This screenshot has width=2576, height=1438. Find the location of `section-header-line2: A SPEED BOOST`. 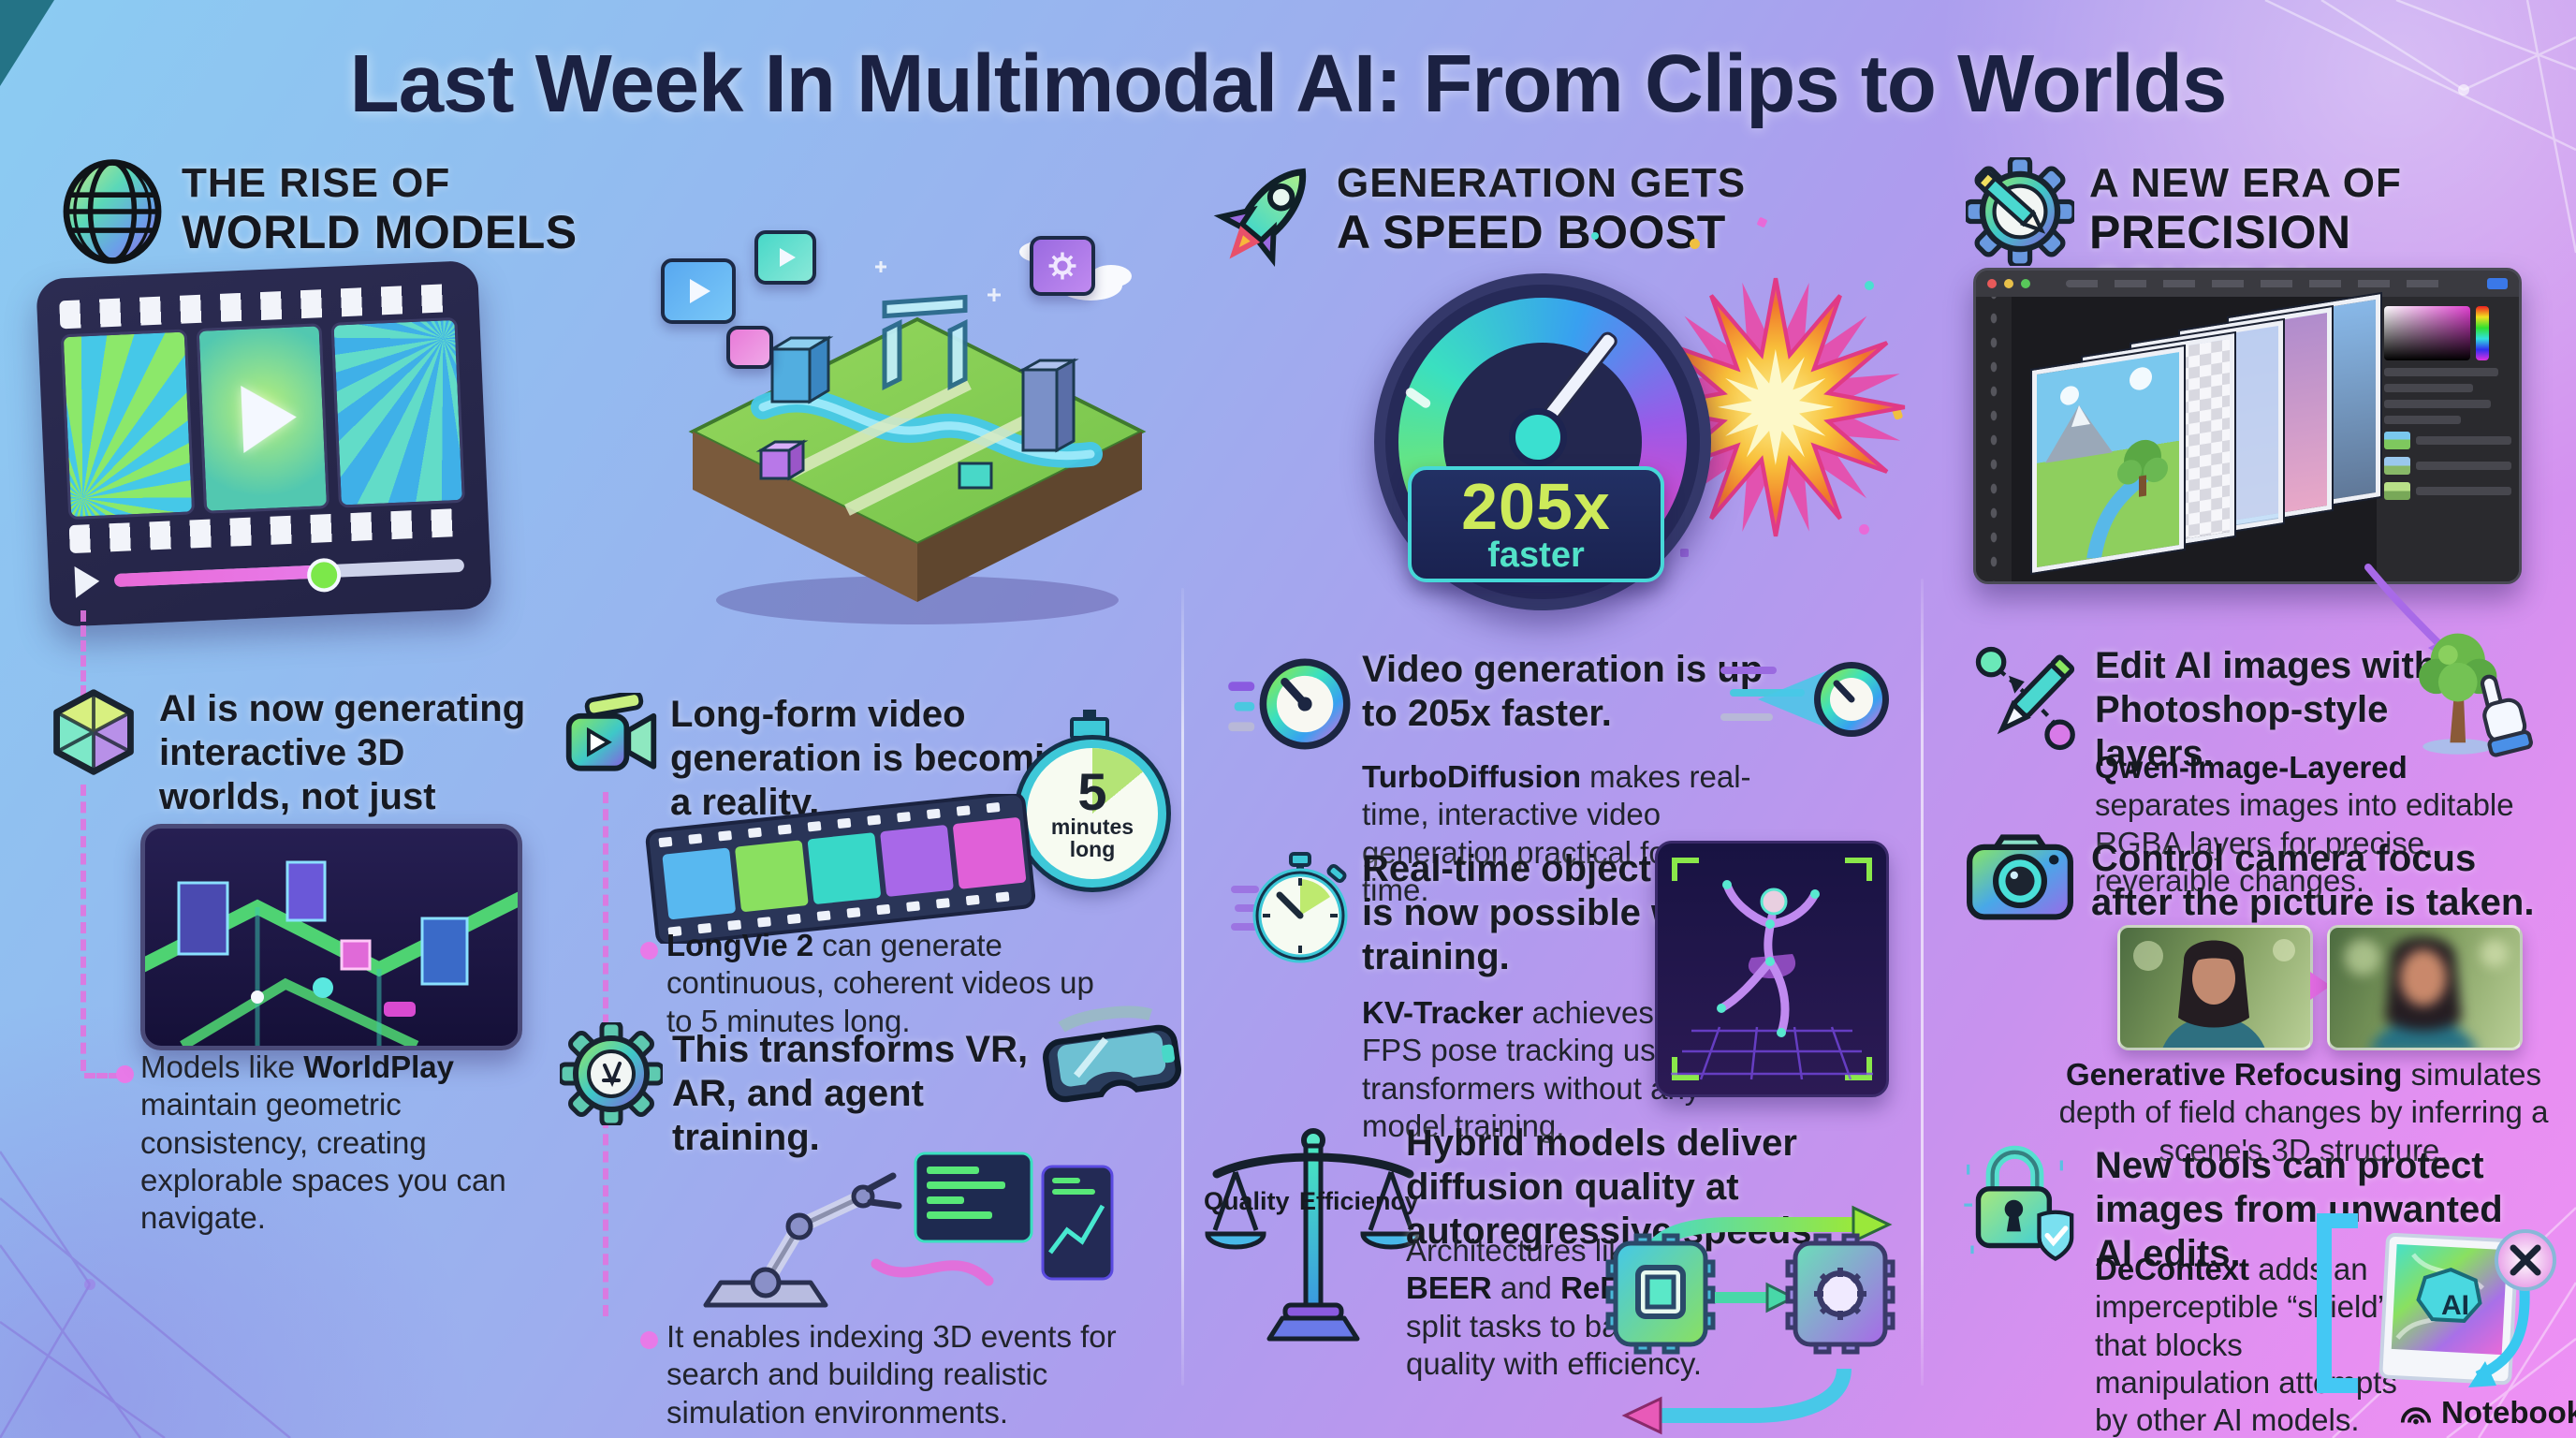

section-header-line2: A SPEED BOOST is located at coordinates (1531, 232).